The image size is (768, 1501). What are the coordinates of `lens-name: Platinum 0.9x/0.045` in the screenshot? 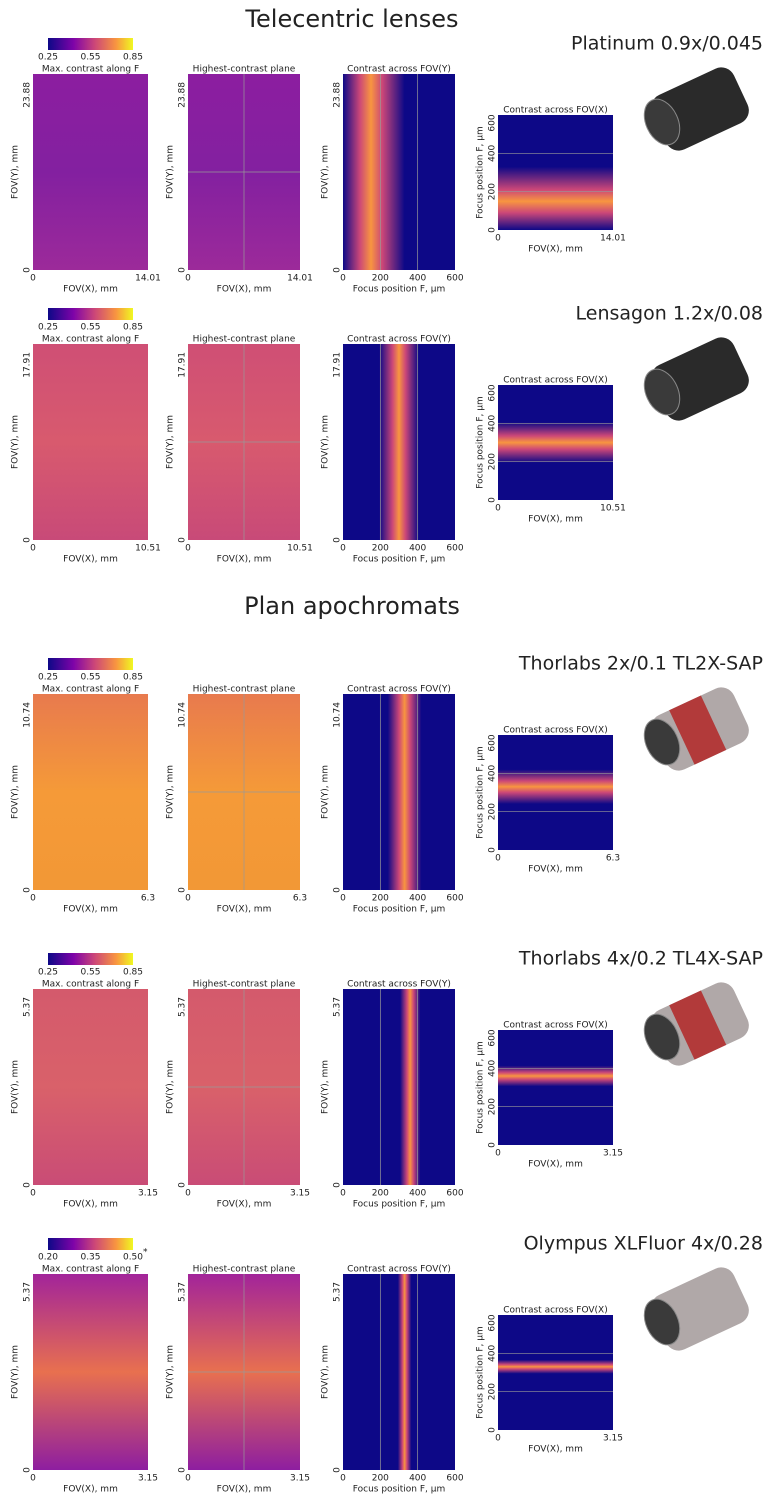 It's located at (667, 44).